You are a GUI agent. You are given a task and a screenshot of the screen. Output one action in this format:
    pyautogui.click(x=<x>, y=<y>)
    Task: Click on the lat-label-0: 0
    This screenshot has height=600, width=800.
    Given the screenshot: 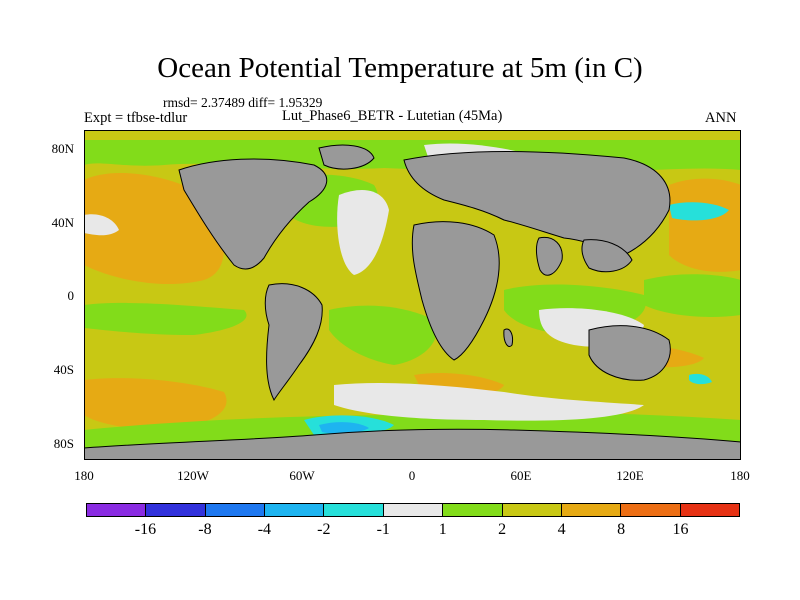 What is the action you would take?
    pyautogui.click(x=71, y=295)
    